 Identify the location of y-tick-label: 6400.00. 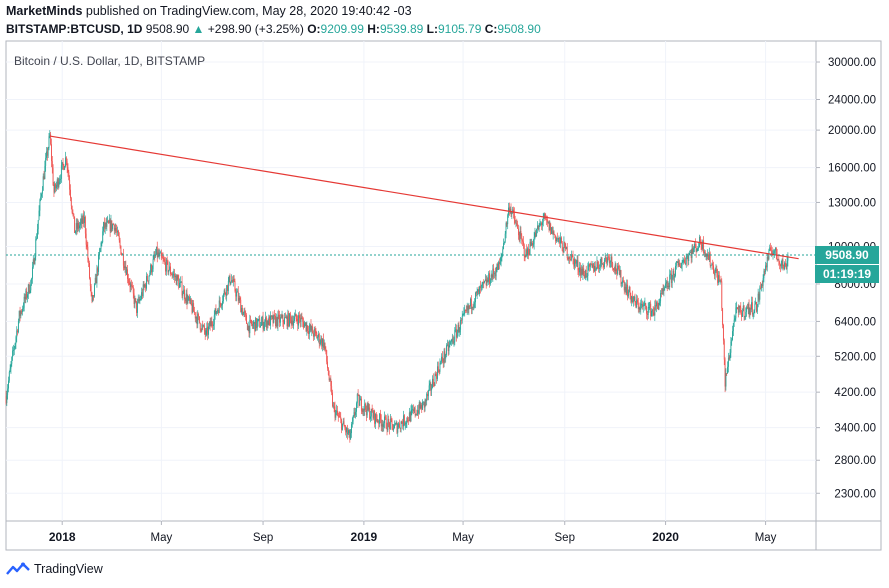
(855, 322).